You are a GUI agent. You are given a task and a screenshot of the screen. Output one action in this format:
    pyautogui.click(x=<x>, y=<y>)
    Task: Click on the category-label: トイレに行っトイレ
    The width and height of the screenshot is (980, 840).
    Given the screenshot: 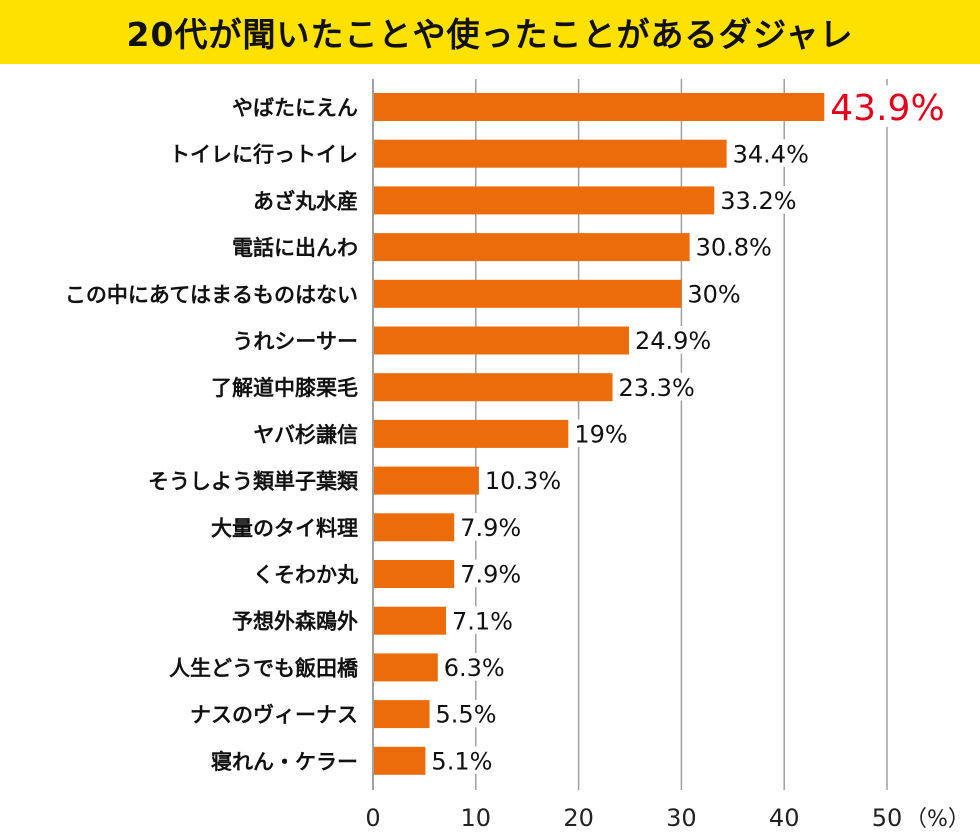 What is the action you would take?
    pyautogui.click(x=263, y=155)
    